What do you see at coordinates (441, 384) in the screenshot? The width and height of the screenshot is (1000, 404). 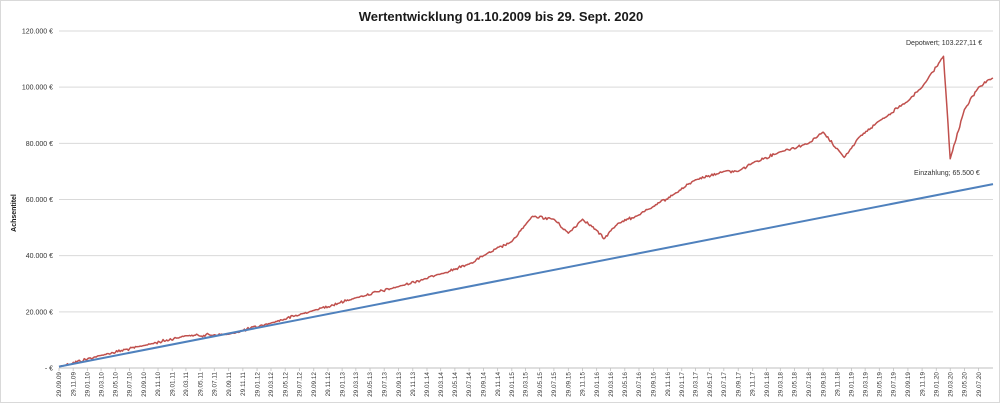 I see `x-tick-label: 29.03.14` at bounding box center [441, 384].